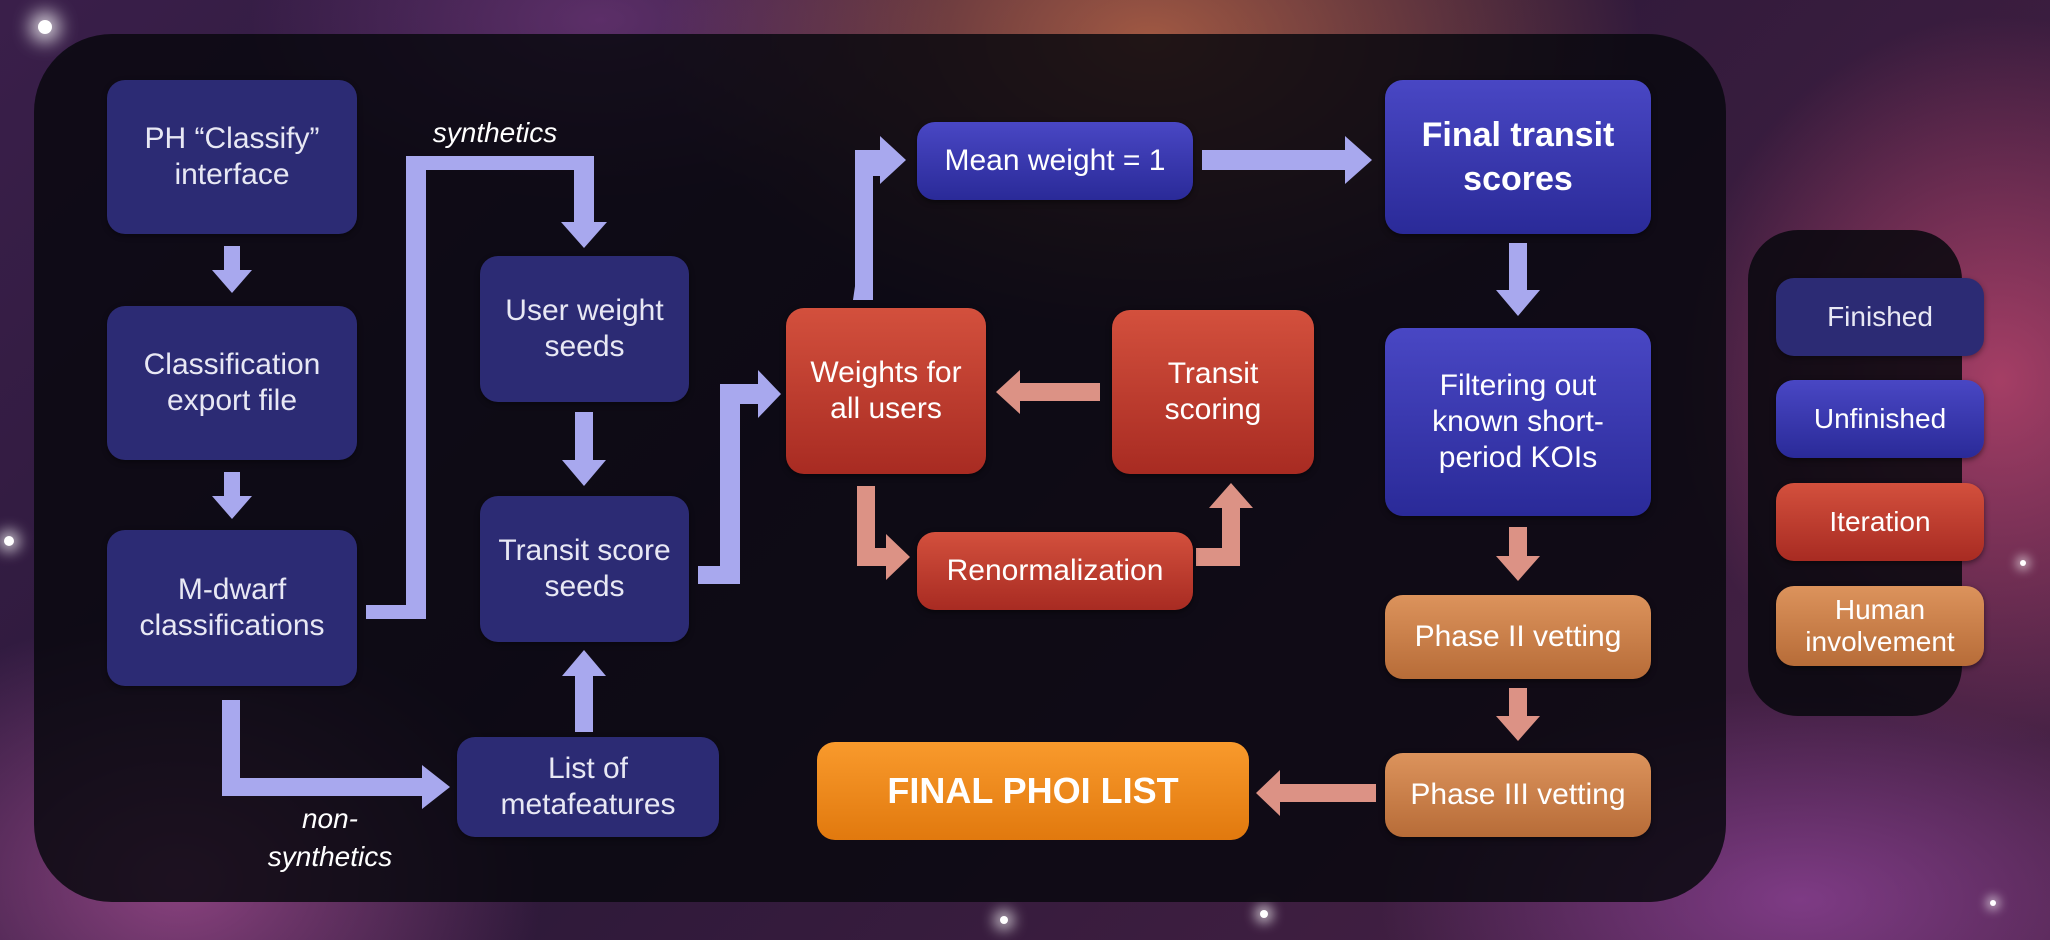  I want to click on legend-unfinished: Unfinished, so click(1880, 419).